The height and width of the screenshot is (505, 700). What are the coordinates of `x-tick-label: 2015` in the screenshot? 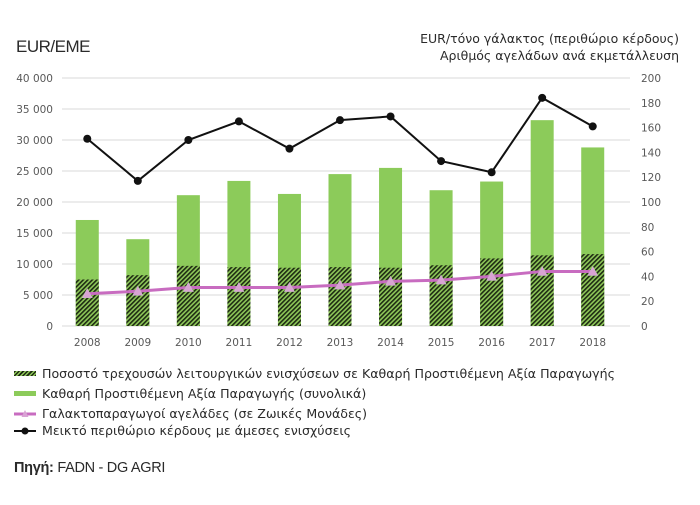 It's located at (441, 343).